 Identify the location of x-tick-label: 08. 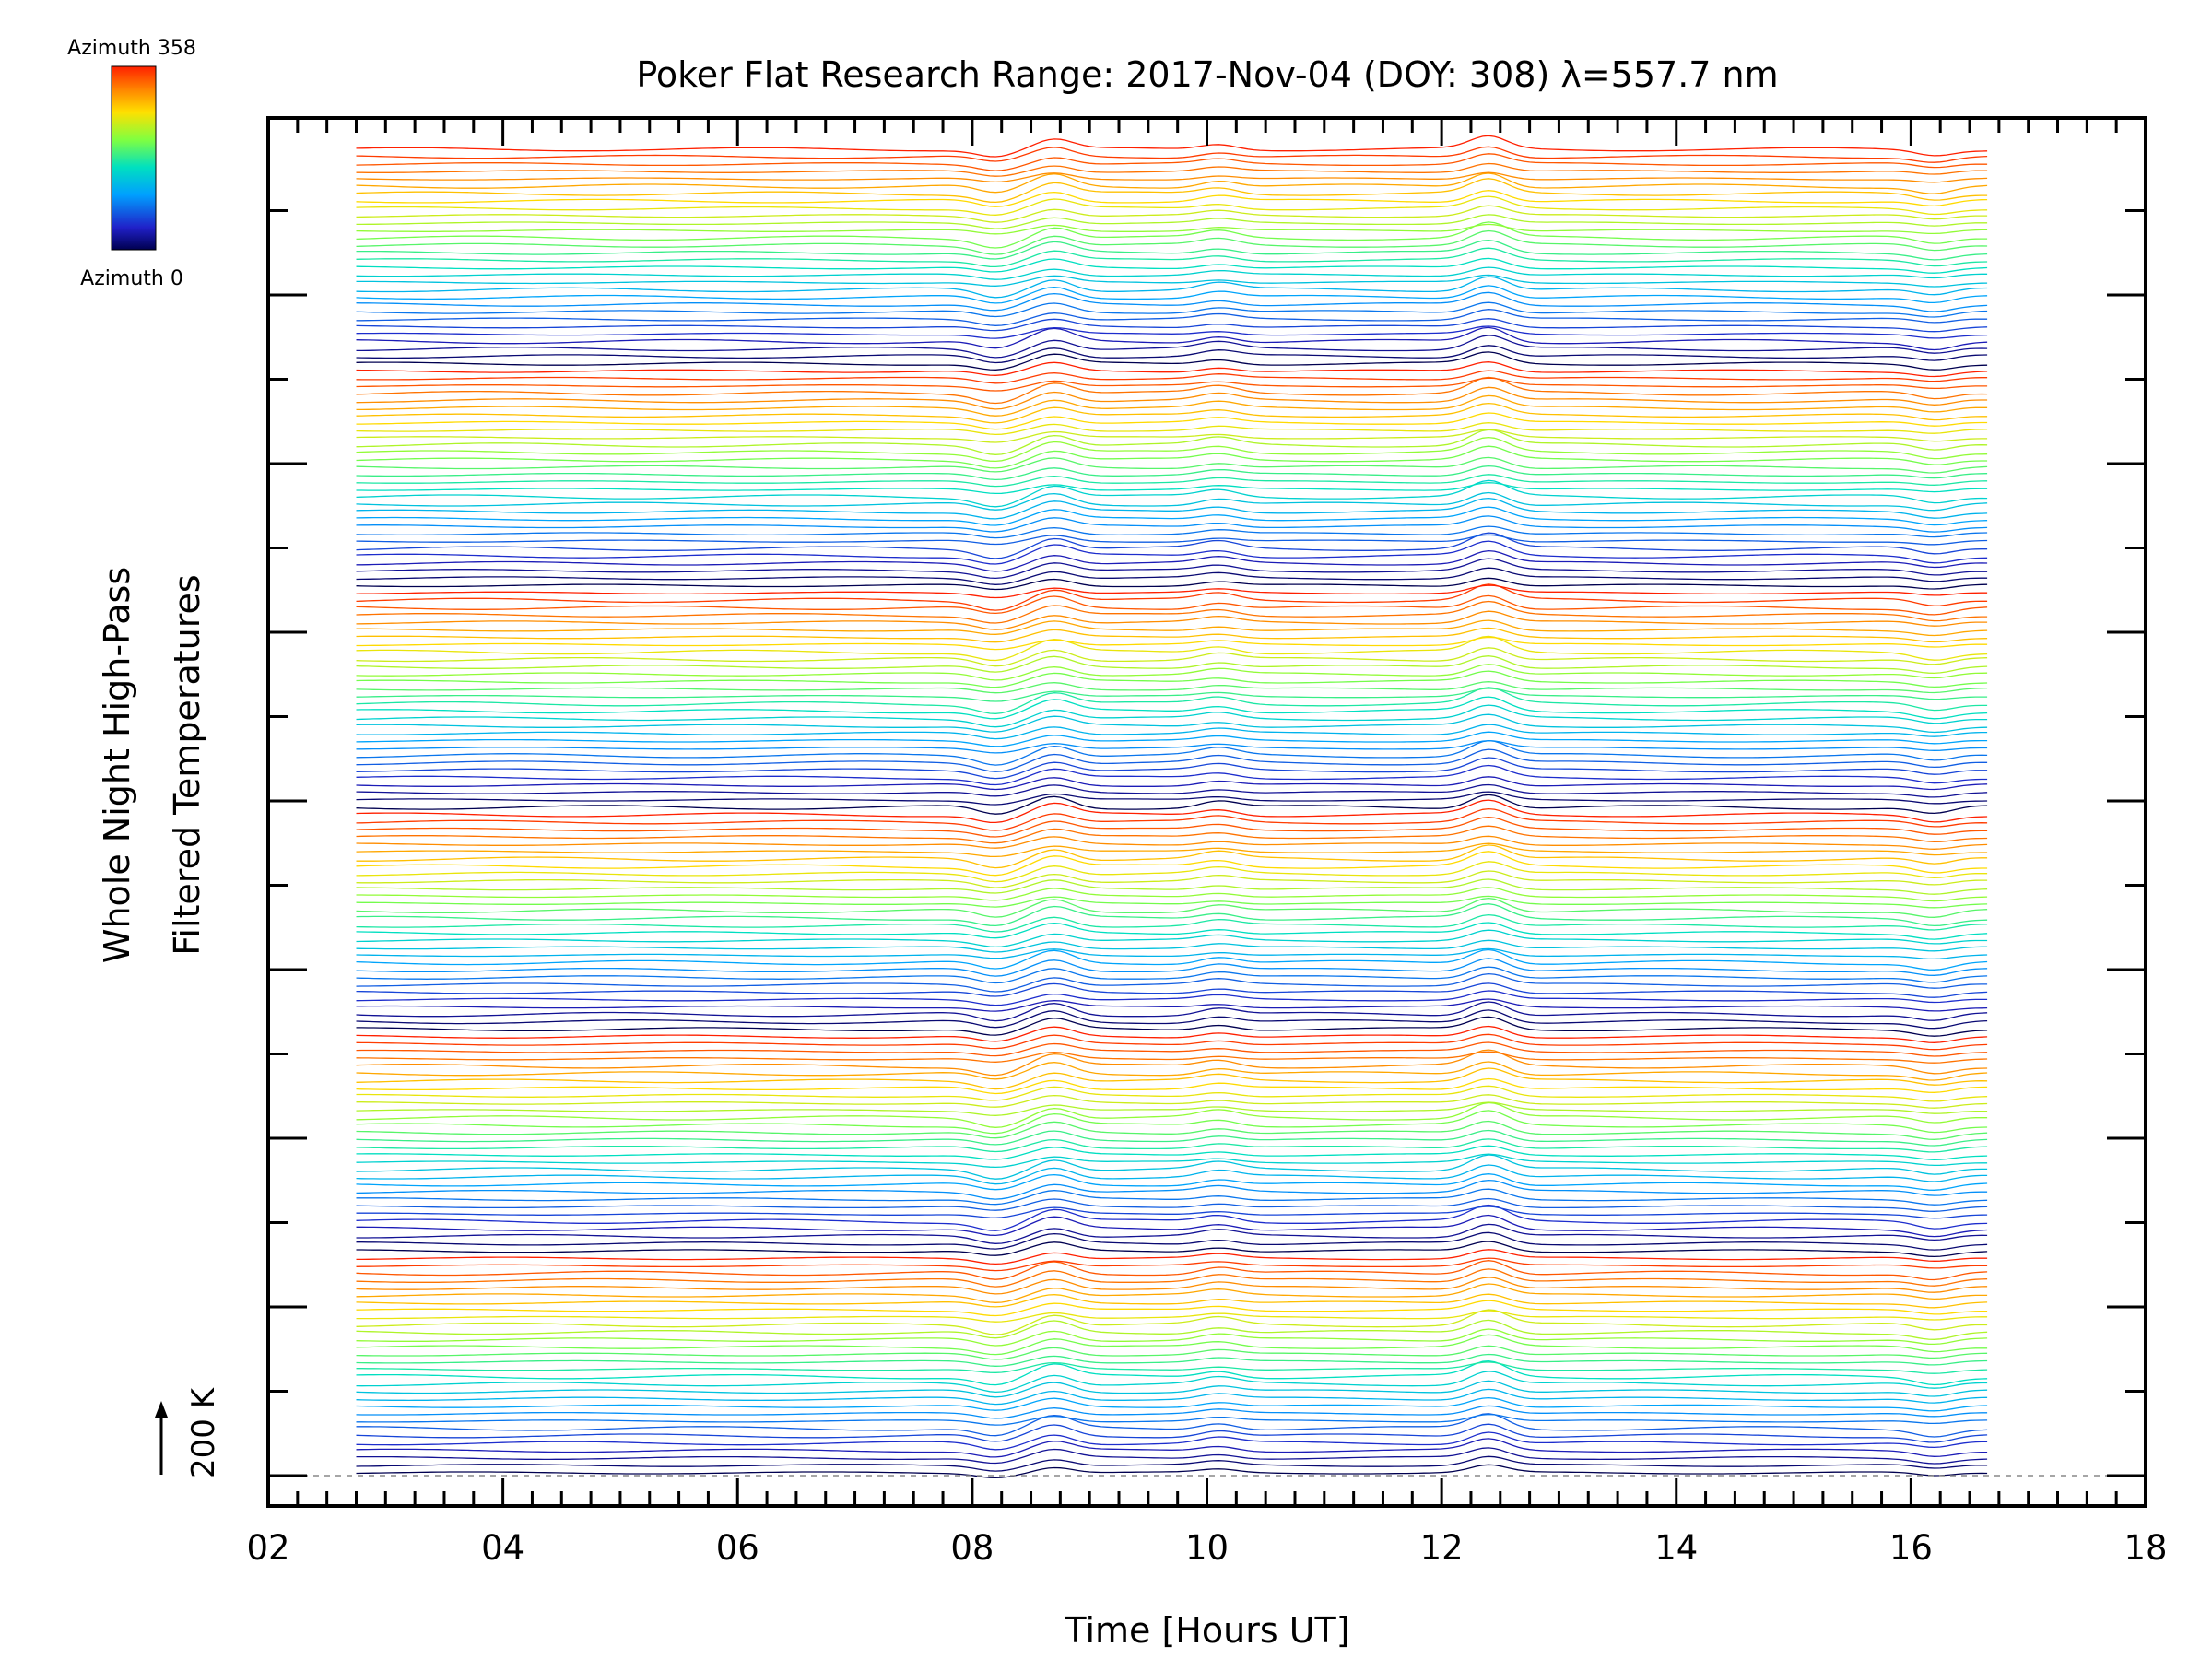
(972, 1548).